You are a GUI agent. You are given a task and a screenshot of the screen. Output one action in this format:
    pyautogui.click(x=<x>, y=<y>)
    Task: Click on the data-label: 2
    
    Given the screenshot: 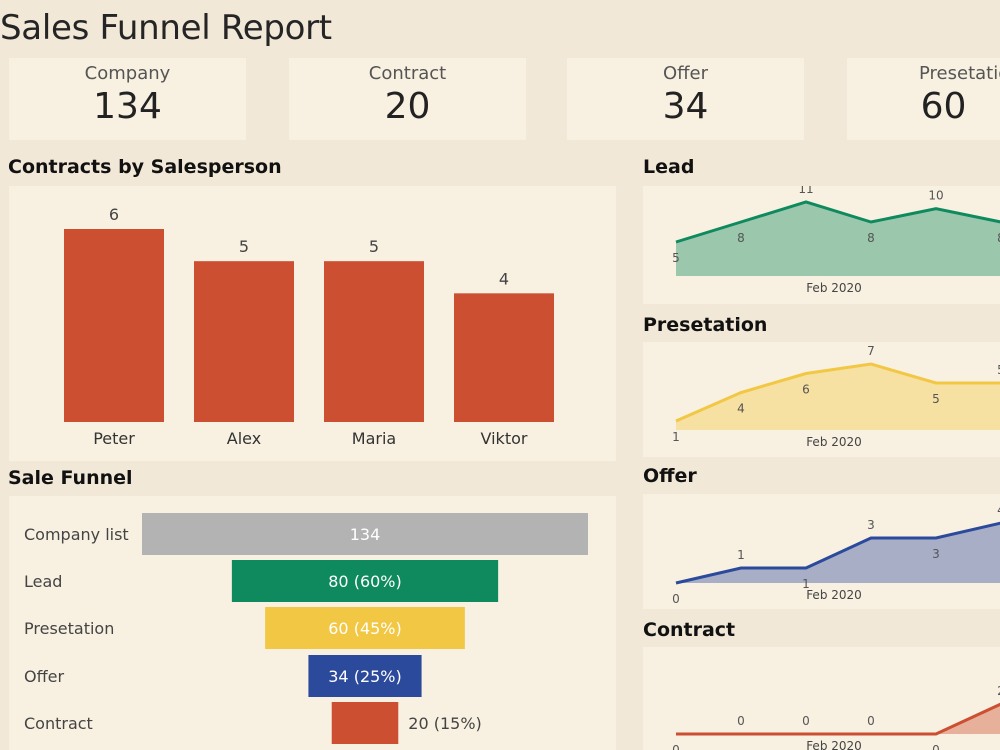 What is the action you would take?
    pyautogui.click(x=998, y=691)
    